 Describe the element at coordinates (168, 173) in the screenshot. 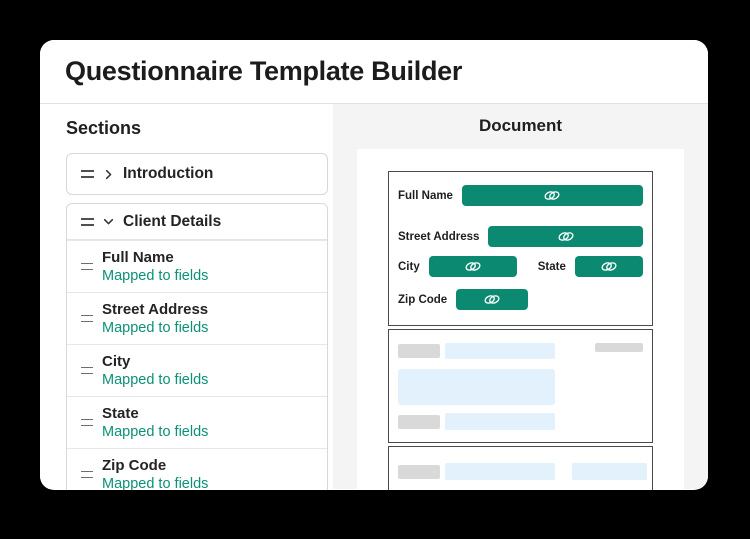

I see `section-label: Introduction` at that location.